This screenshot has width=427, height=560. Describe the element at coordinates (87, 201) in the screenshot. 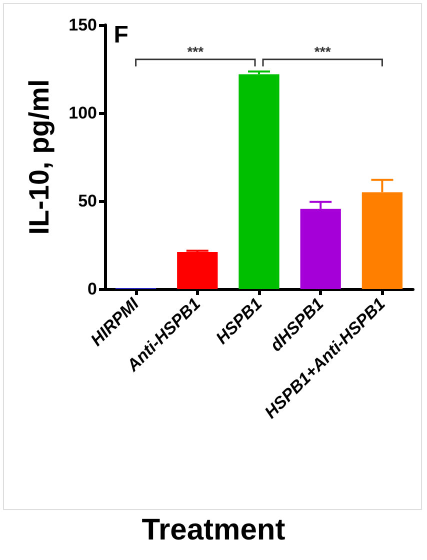

I see `y-tick-label: 50` at that location.